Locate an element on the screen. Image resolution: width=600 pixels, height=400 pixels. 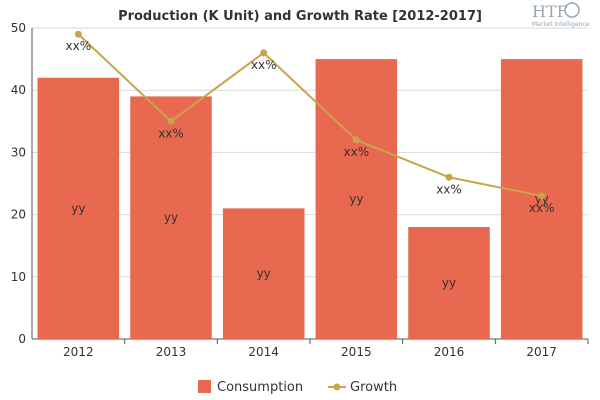
y-axis-ticks: 0 10 20 30 40 50 is located at coordinates (18, 183).